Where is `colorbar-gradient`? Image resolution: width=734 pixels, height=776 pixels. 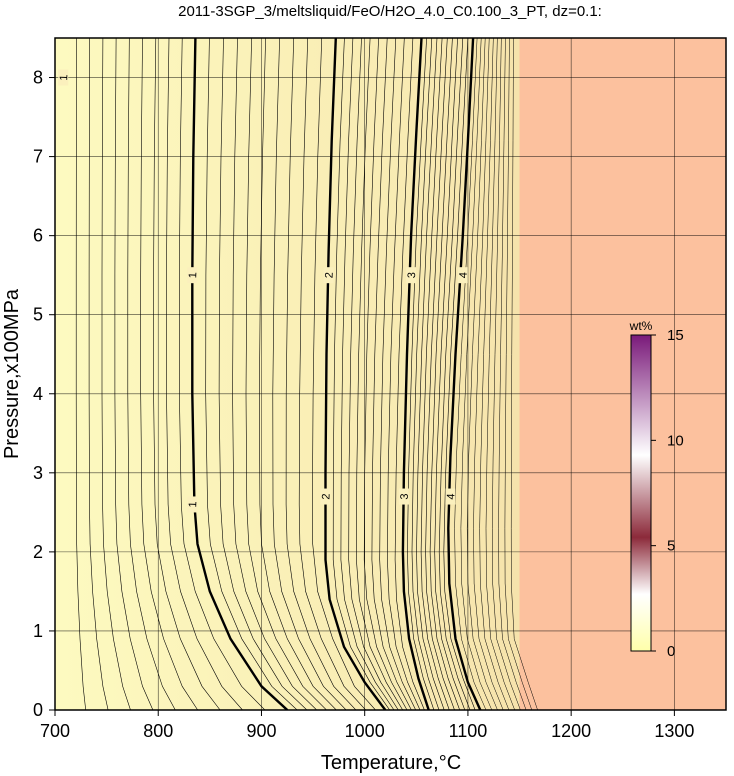 colorbar-gradient is located at coordinates (641, 493).